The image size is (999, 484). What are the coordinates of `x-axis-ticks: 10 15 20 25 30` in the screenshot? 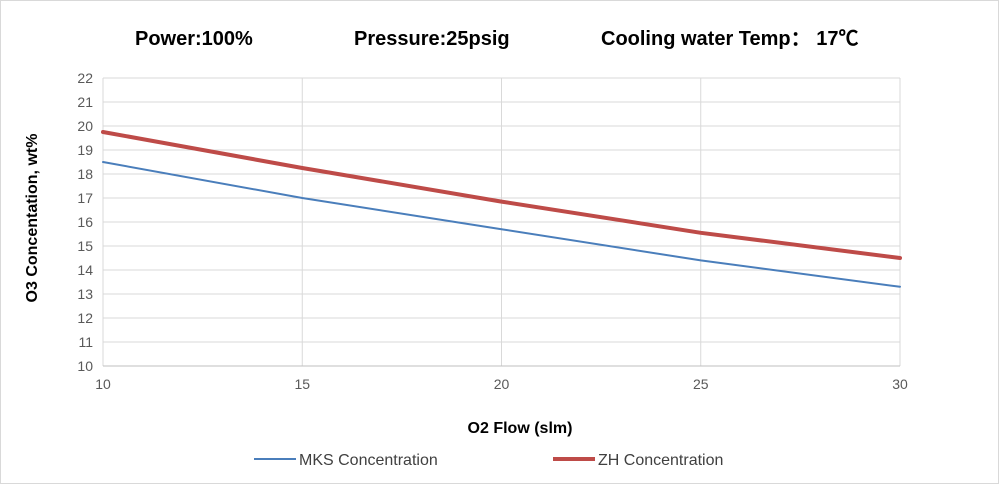 It's located at (501, 384).